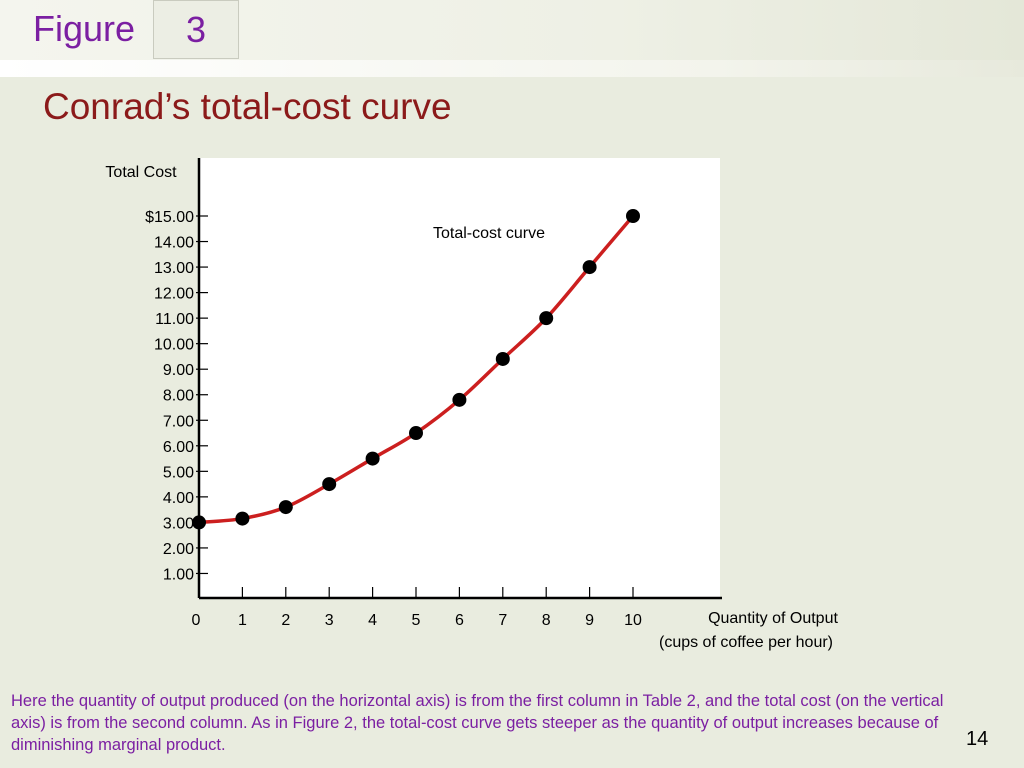  Describe the element at coordinates (178, 396) in the screenshot. I see `y-tick-label: 8.00` at that location.